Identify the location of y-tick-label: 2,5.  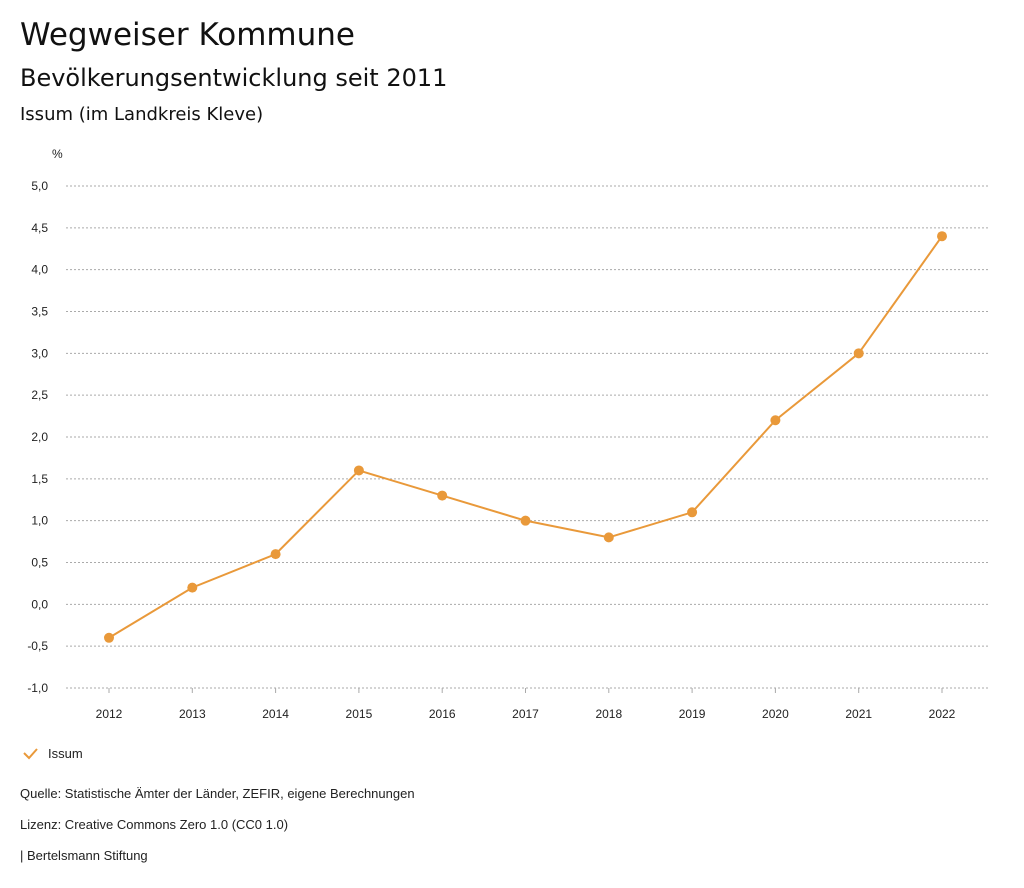
(39, 395).